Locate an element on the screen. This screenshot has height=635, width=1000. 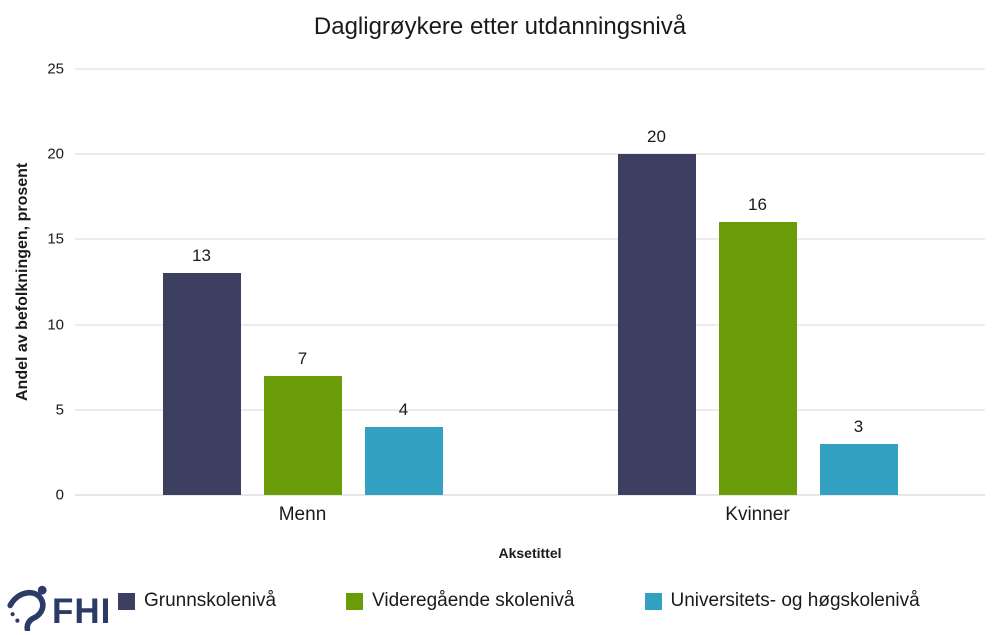
bar-menn-grunnskoleniv-: 13 is located at coordinates (201, 370).